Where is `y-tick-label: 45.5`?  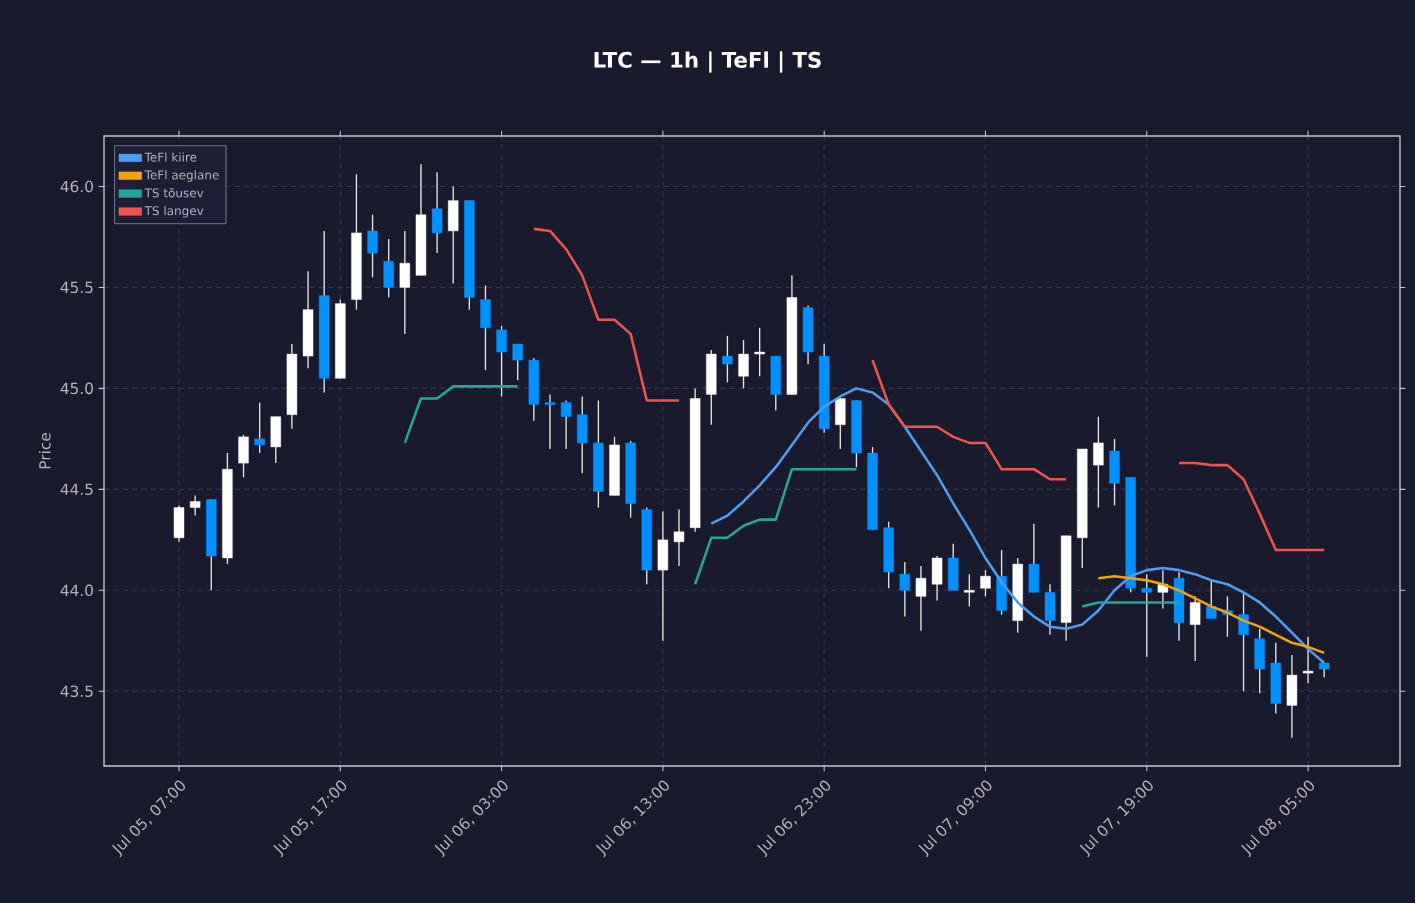
y-tick-label: 45.5 is located at coordinates (76, 287).